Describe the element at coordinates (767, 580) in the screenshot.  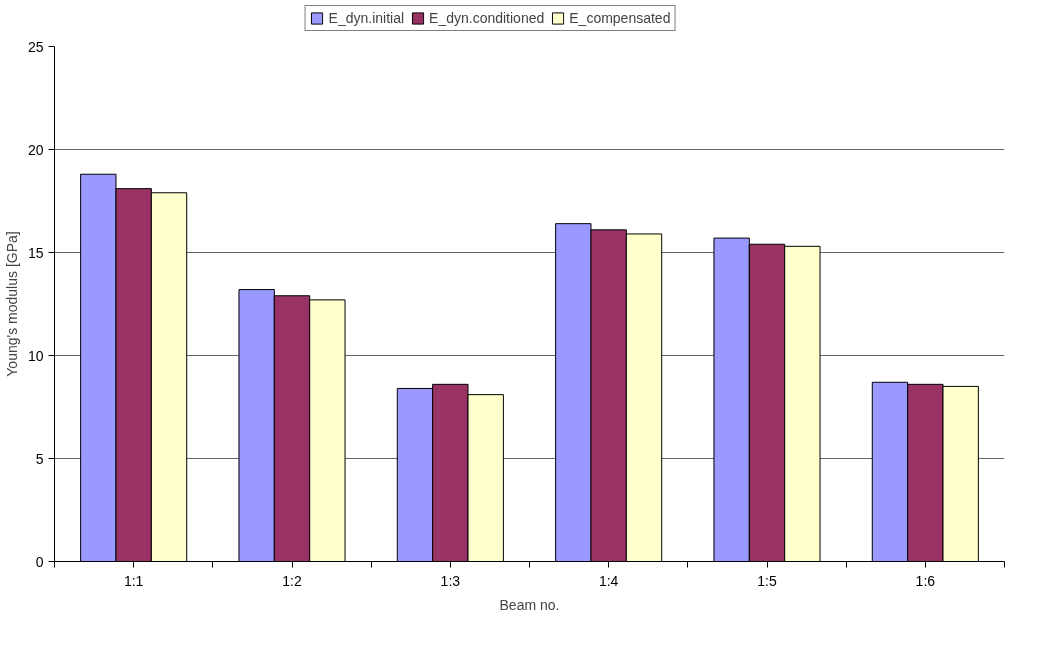
I see `x-tick-label: 1:5` at that location.